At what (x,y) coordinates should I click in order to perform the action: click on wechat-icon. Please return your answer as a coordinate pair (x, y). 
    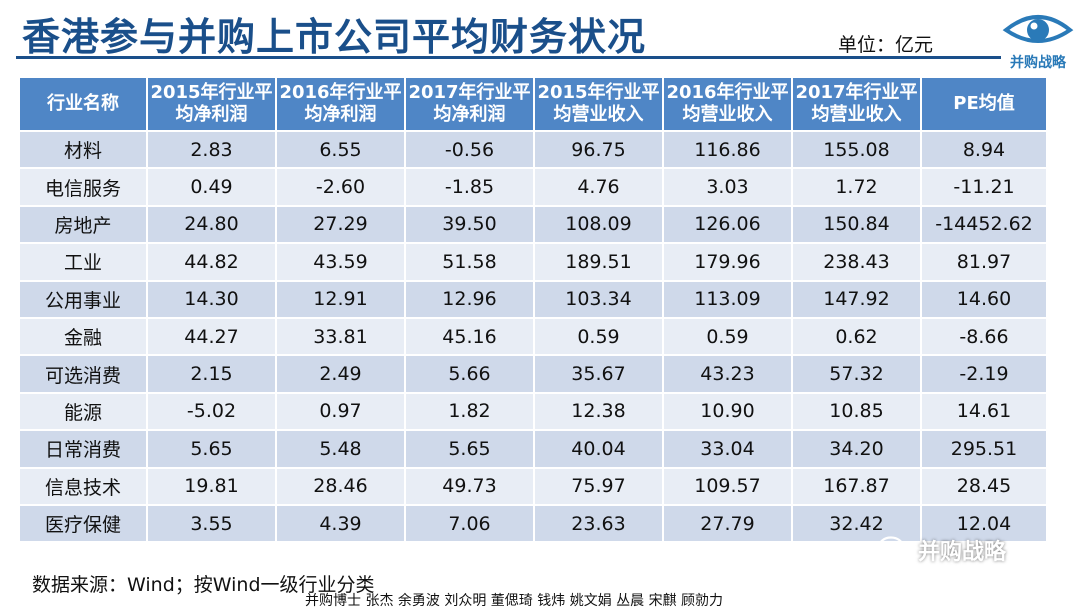
    Looking at the image, I should click on (895, 549).